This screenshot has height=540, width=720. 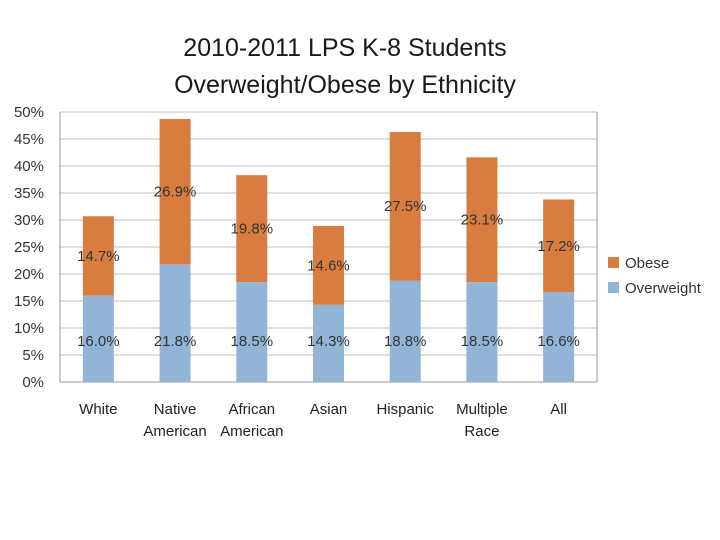 I want to click on data-label-obese: 14.6%, so click(x=328, y=265).